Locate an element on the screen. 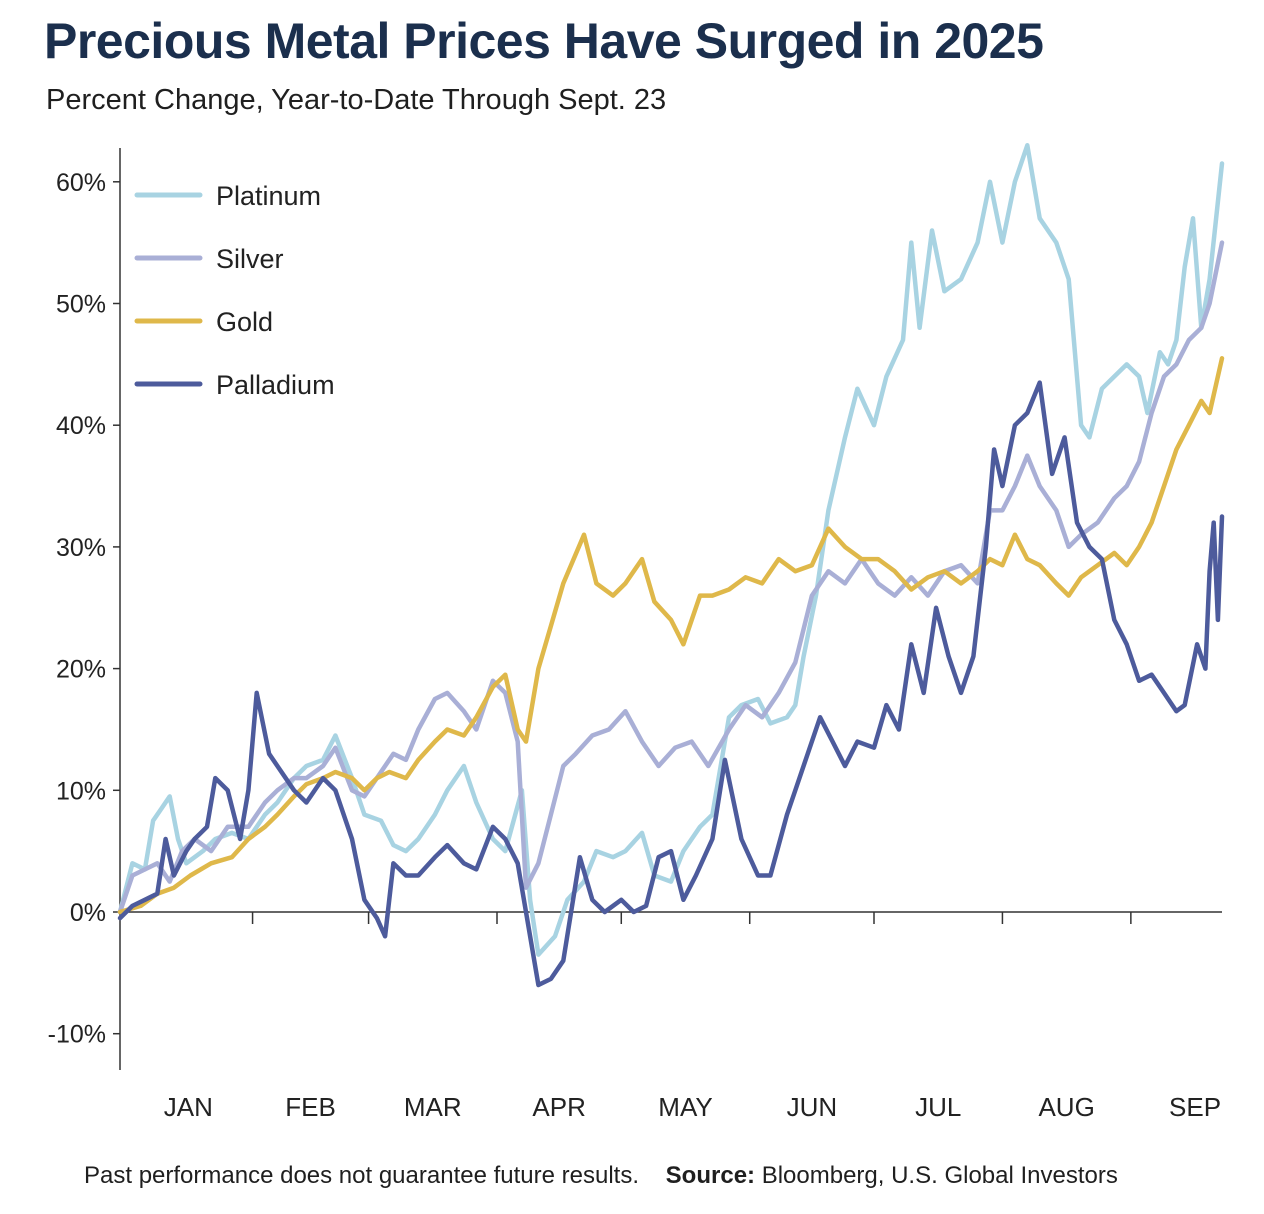 The image size is (1264, 1214). x-tick-label: APR is located at coordinates (558, 1107).